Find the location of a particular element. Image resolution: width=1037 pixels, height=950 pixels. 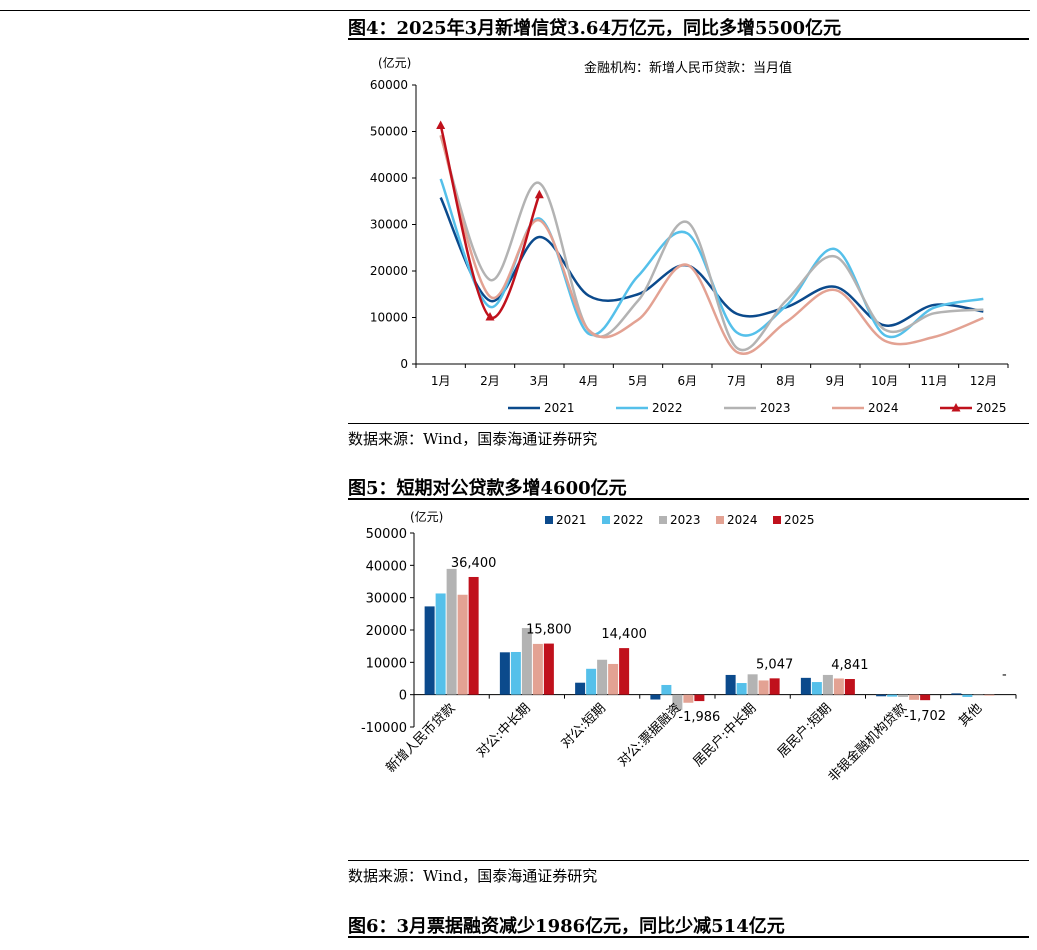

x-tick-label: 12月 is located at coordinates (983, 381).